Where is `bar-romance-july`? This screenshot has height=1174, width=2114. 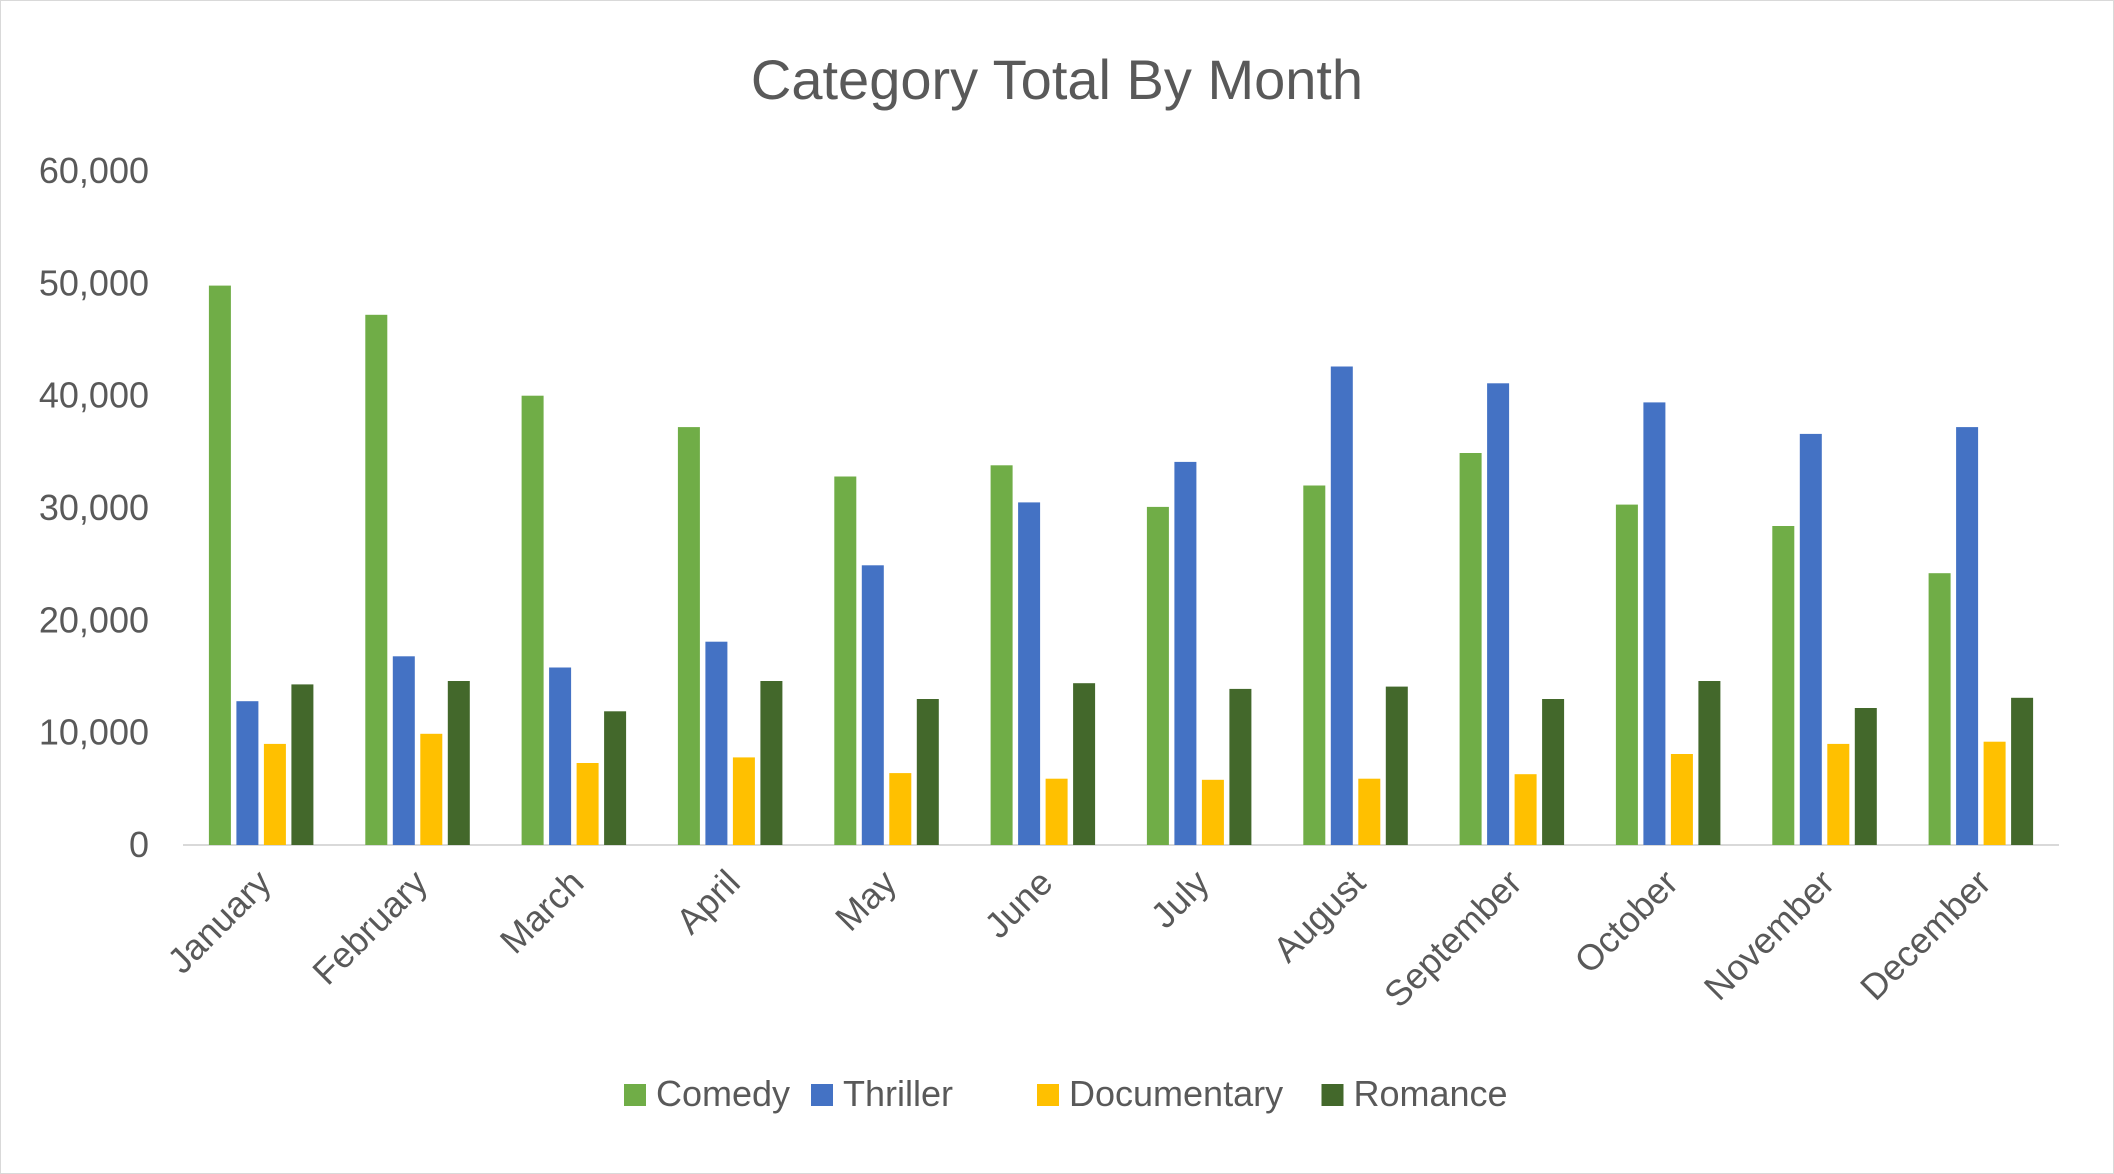 bar-romance-july is located at coordinates (1240, 766).